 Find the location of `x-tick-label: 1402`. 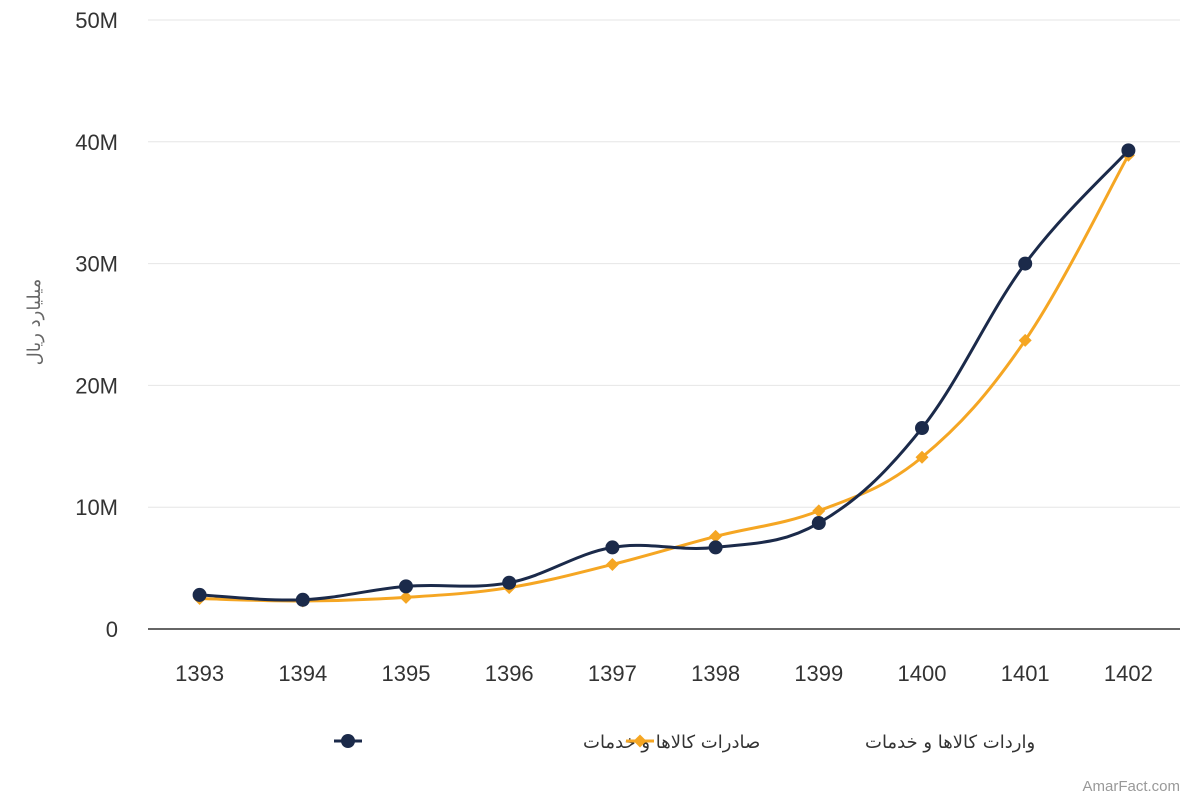

x-tick-label: 1402 is located at coordinates (1128, 673).